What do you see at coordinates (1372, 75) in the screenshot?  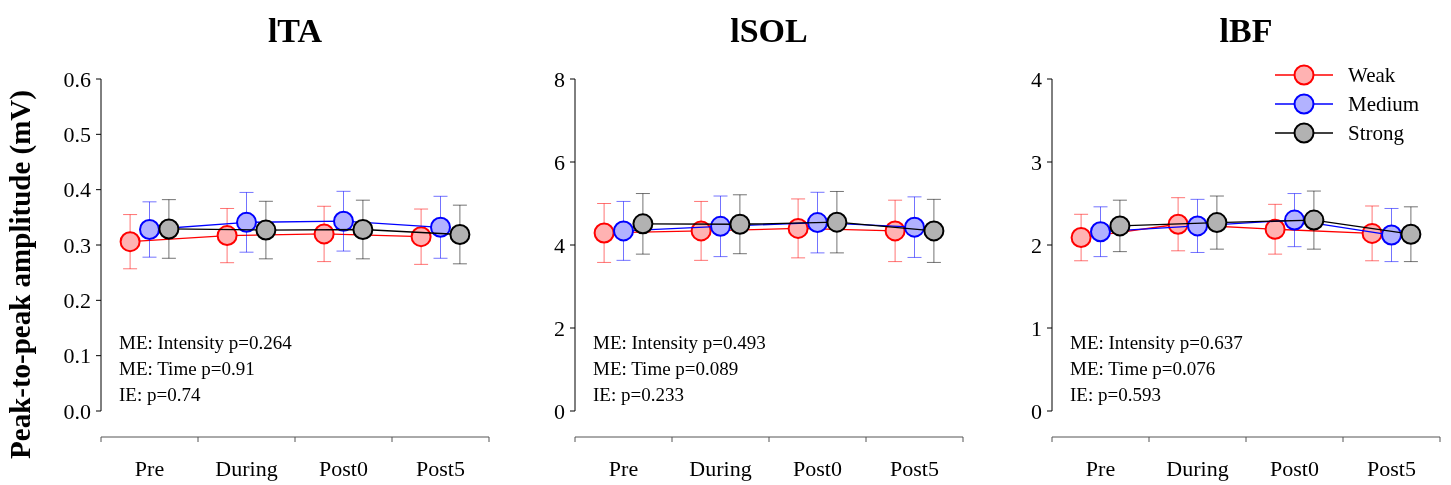 I see `legend-label: Weak` at bounding box center [1372, 75].